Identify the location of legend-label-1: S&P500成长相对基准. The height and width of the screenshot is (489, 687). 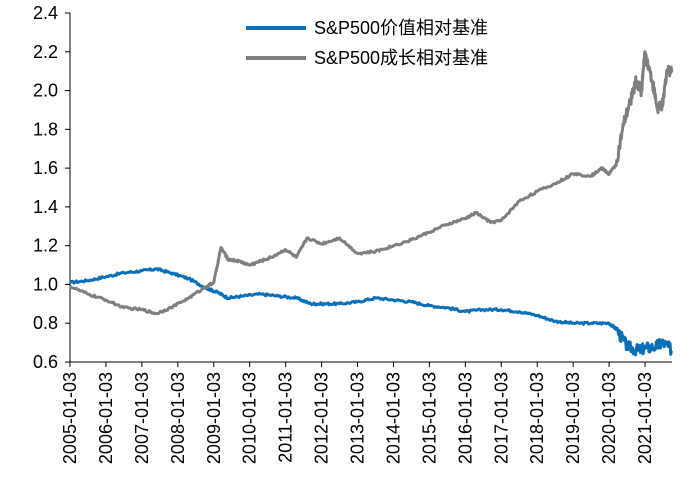
(401, 58).